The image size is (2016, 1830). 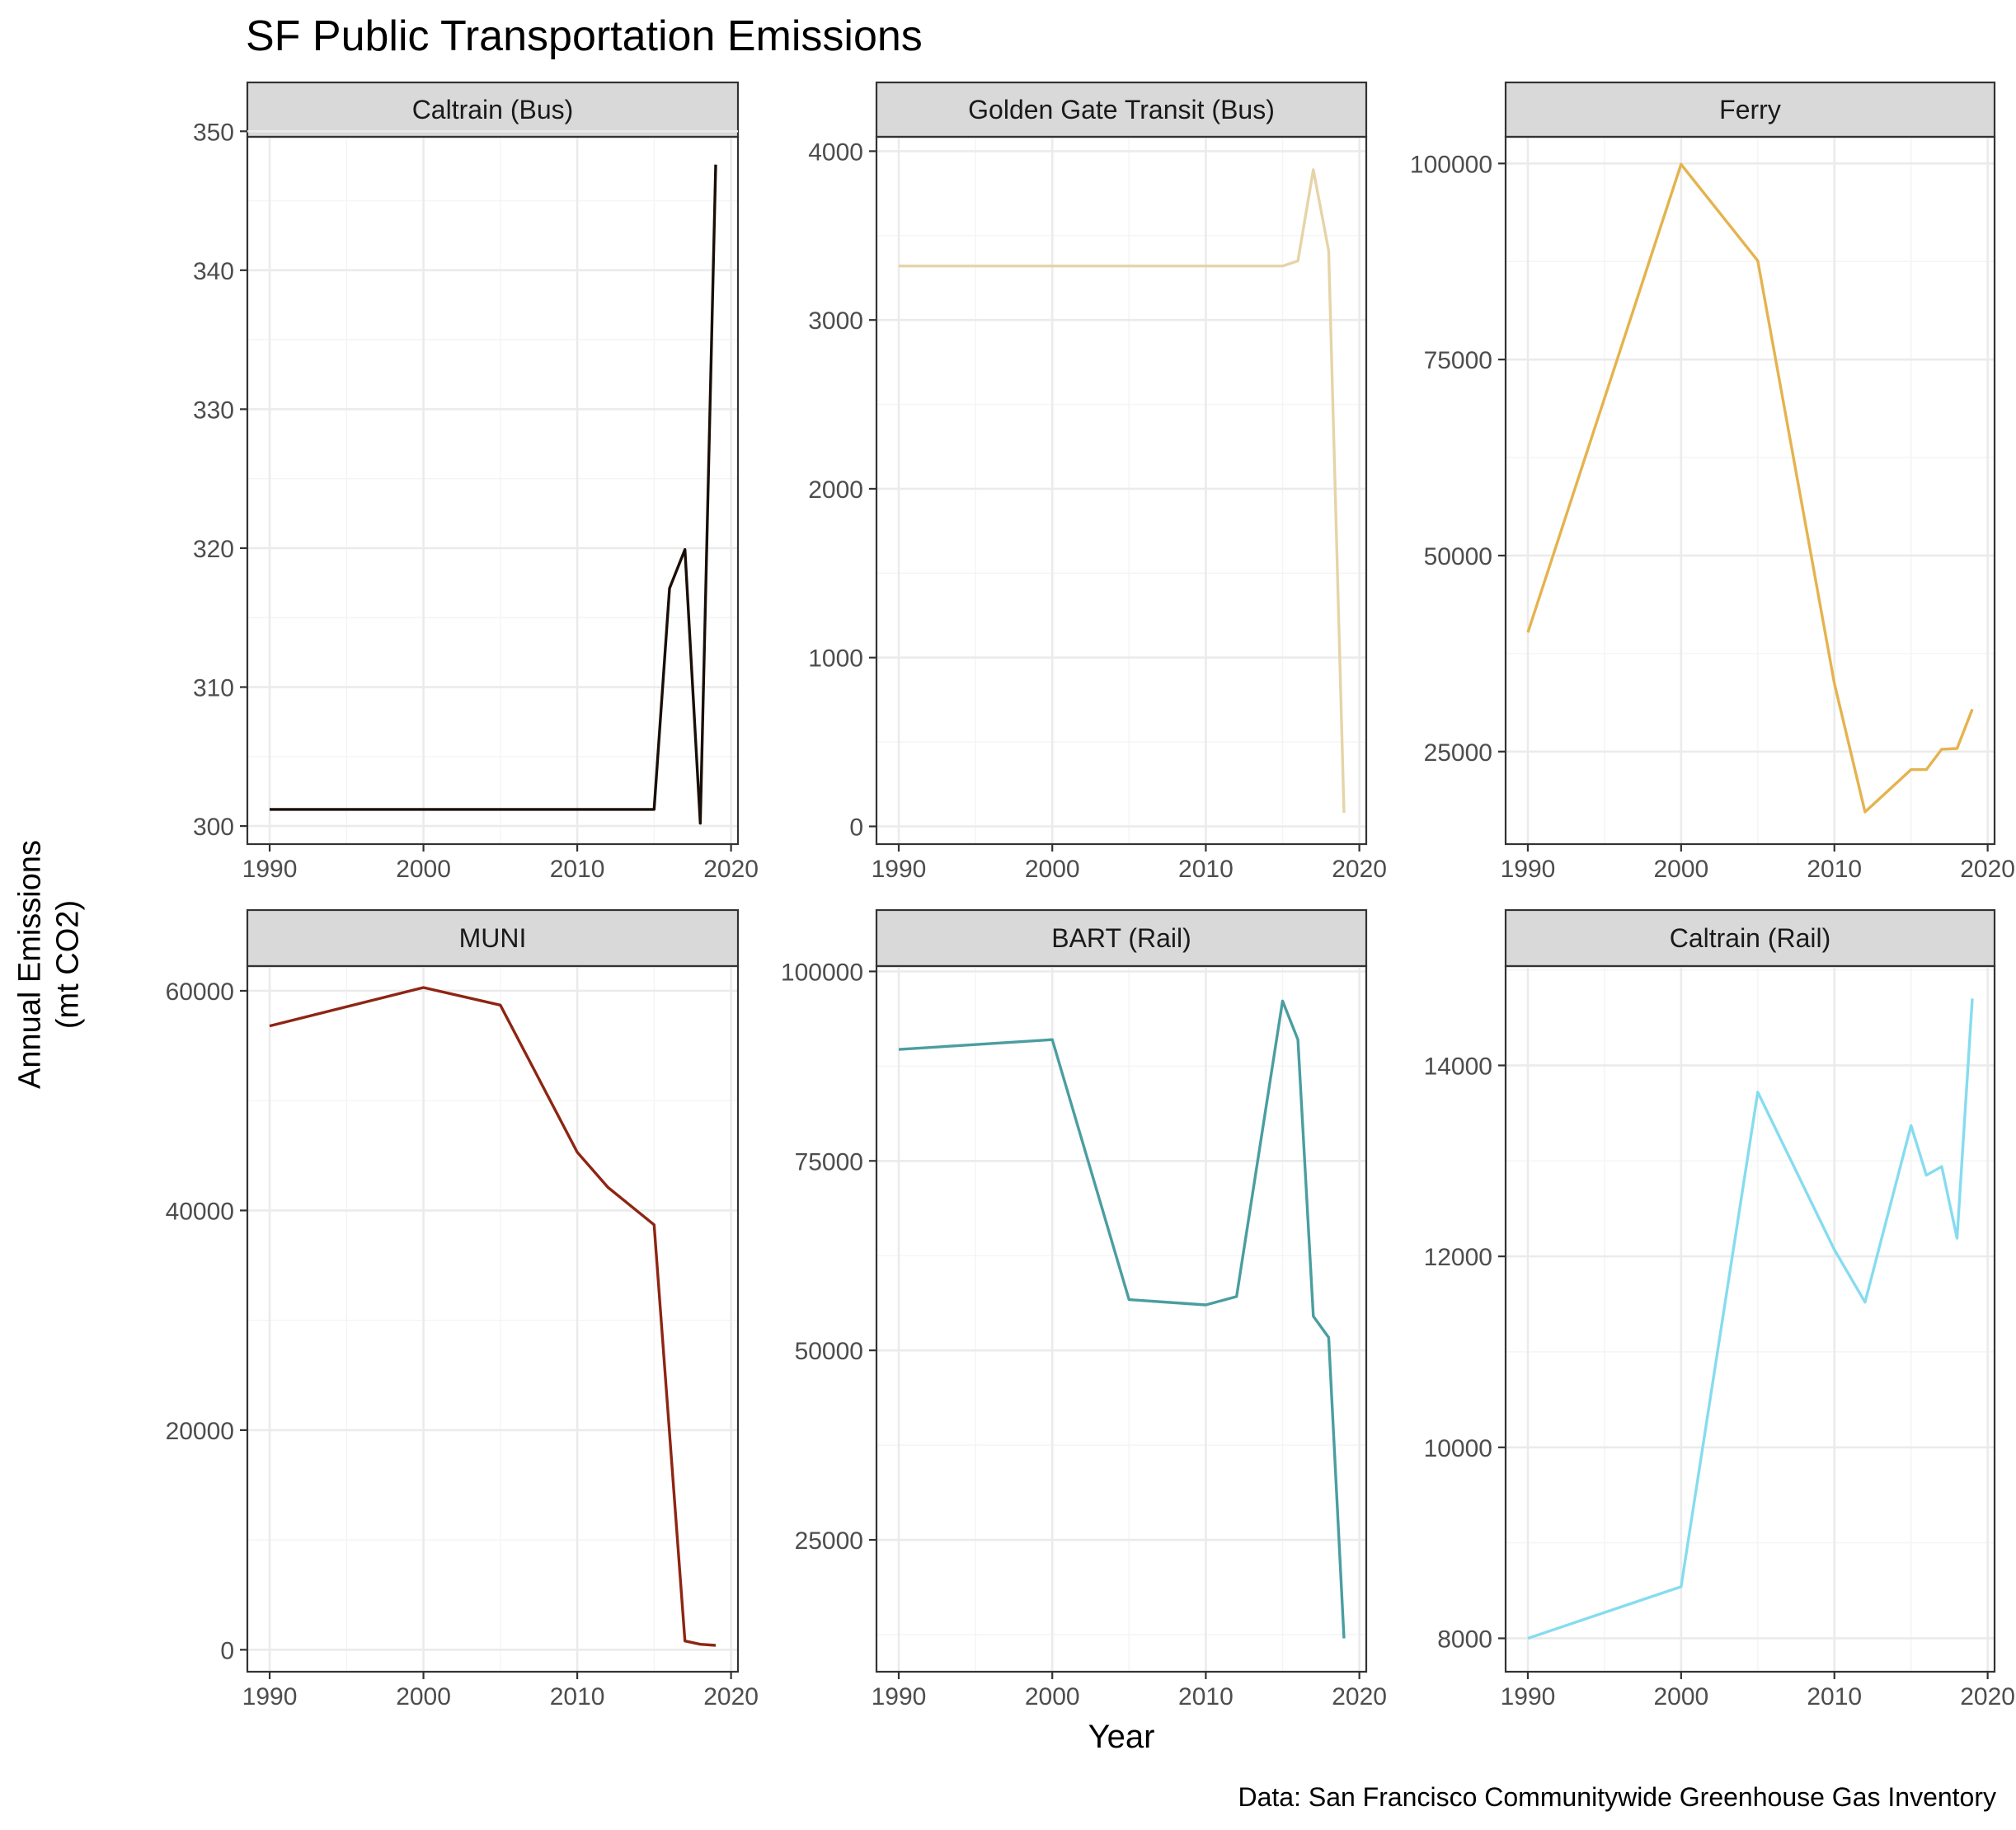 I want to click on strip-ferry, so click(x=1750, y=109).